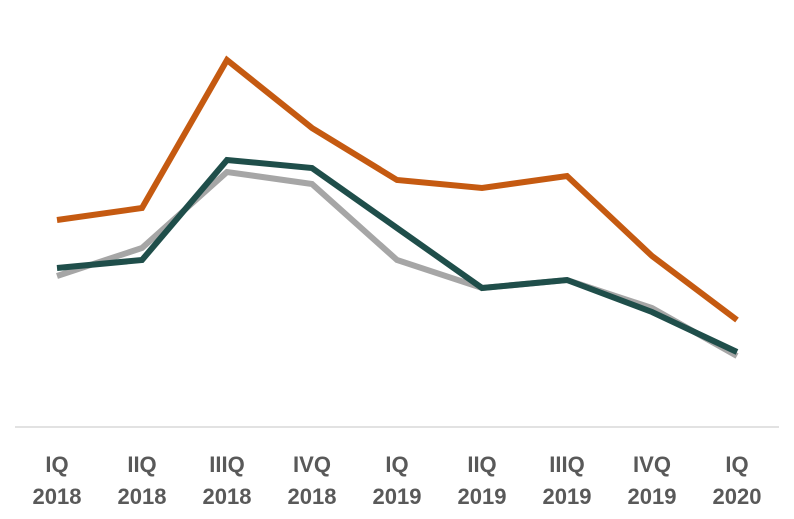 This screenshot has height=519, width=794. Describe the element at coordinates (227, 480) in the screenshot. I see `x-tick-label: IIIQ 2018` at that location.